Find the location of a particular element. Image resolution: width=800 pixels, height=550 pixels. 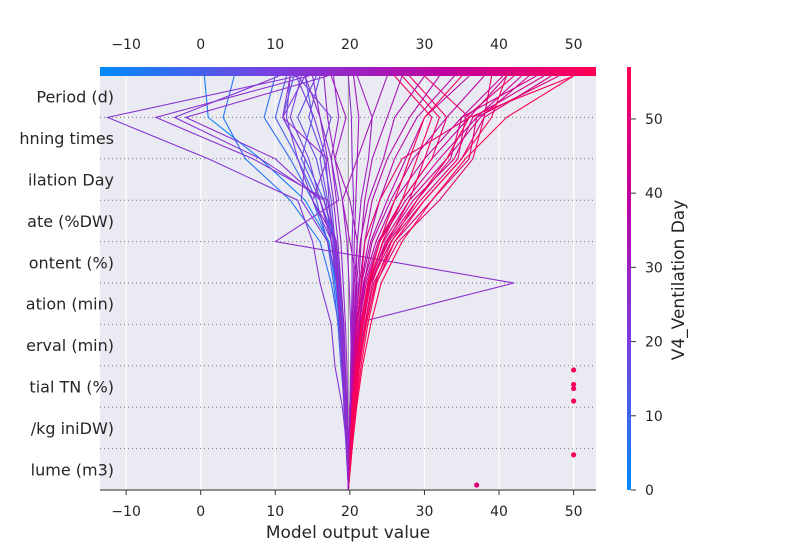

colorbar-tick-label: 10 is located at coordinates (654, 417).